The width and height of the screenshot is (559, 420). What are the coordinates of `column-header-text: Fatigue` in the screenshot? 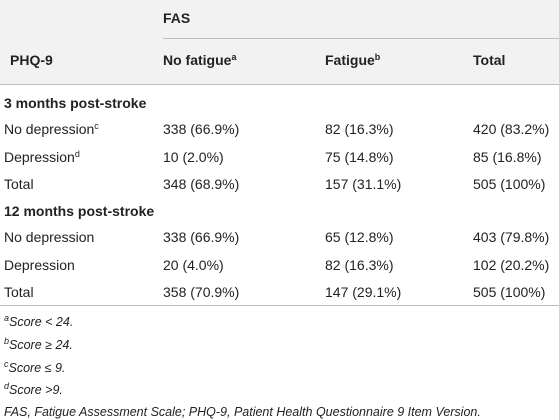 It's located at (350, 60).